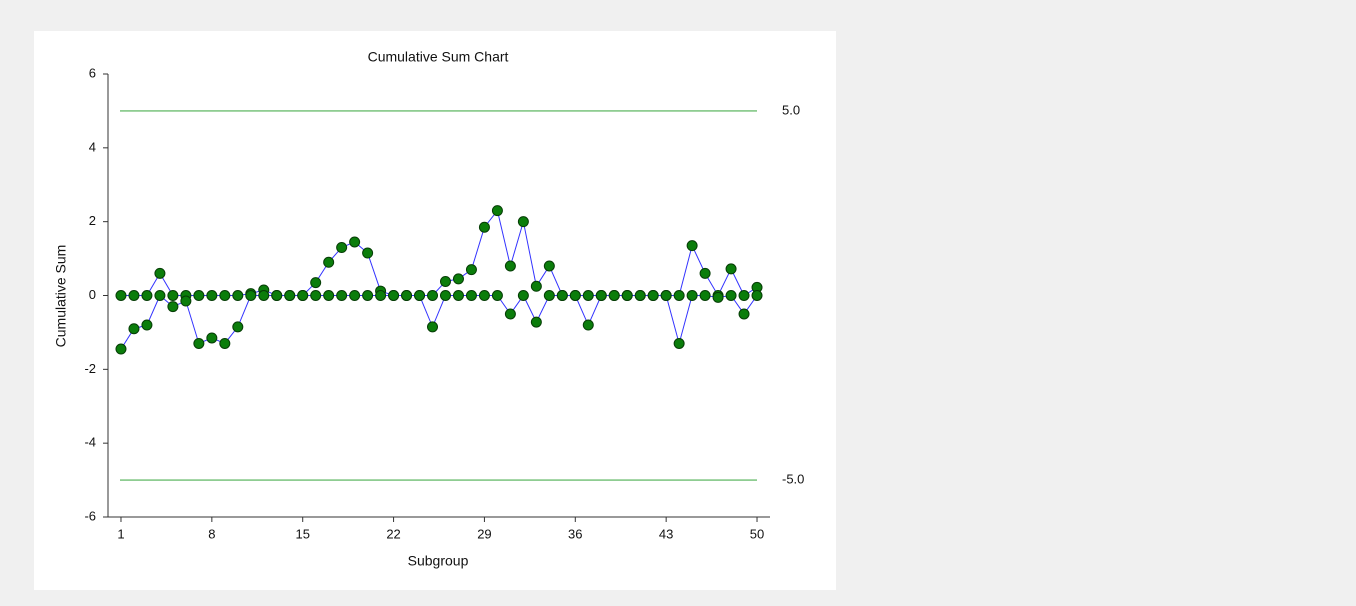 Image resolution: width=1356 pixels, height=606 pixels. Describe the element at coordinates (211, 533) in the screenshot. I see `x-tick-label: 8` at that location.